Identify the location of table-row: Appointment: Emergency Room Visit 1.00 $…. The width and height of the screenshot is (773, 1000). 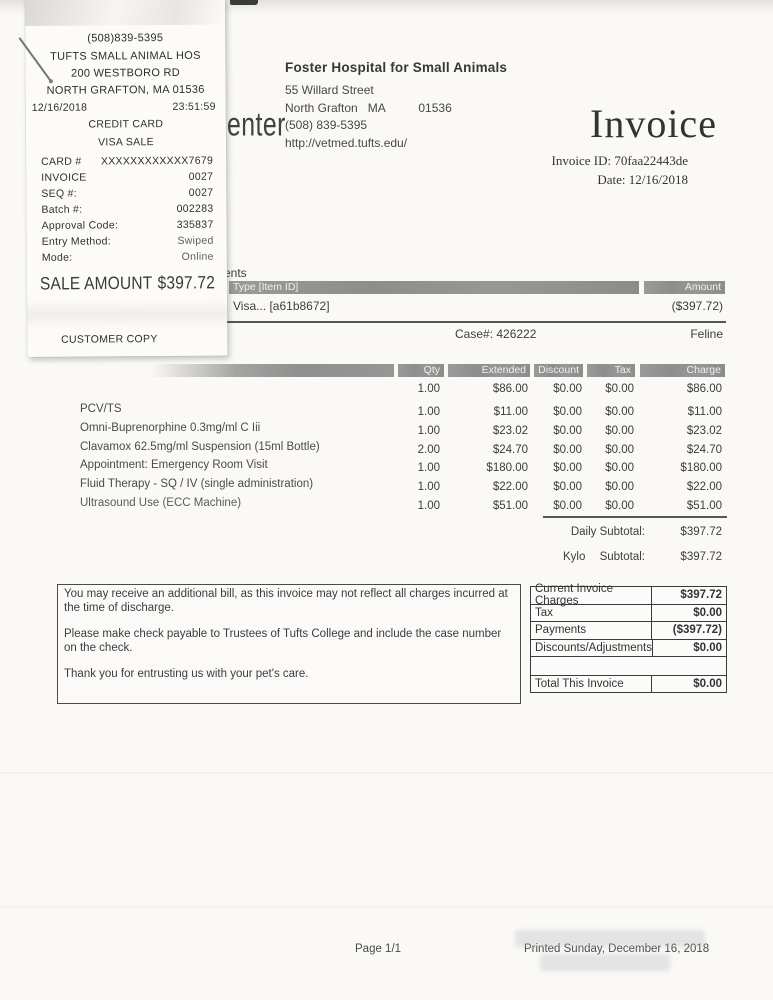
(386, 468).